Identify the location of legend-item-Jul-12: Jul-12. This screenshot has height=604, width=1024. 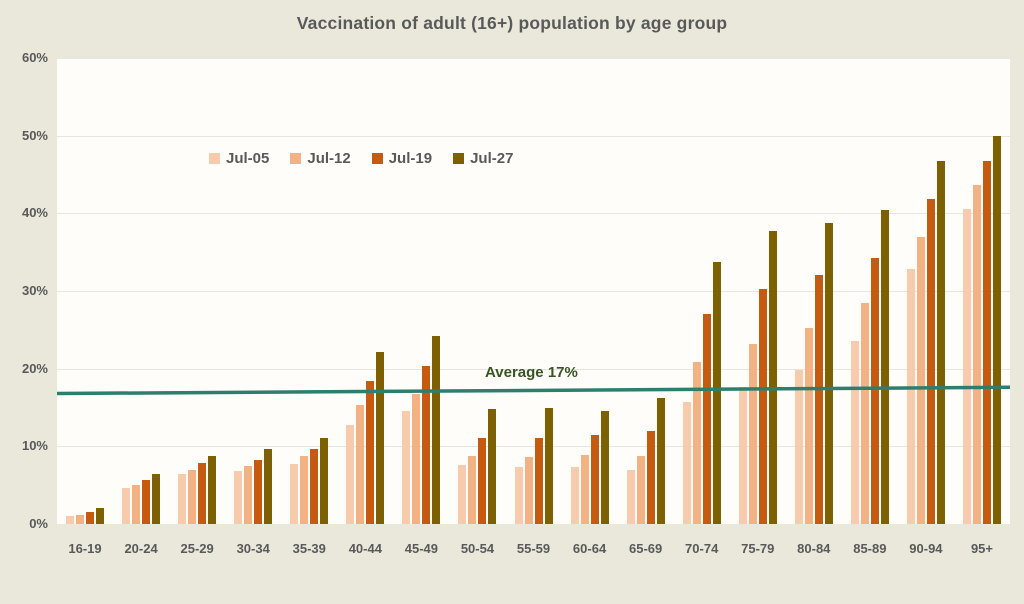
(320, 158).